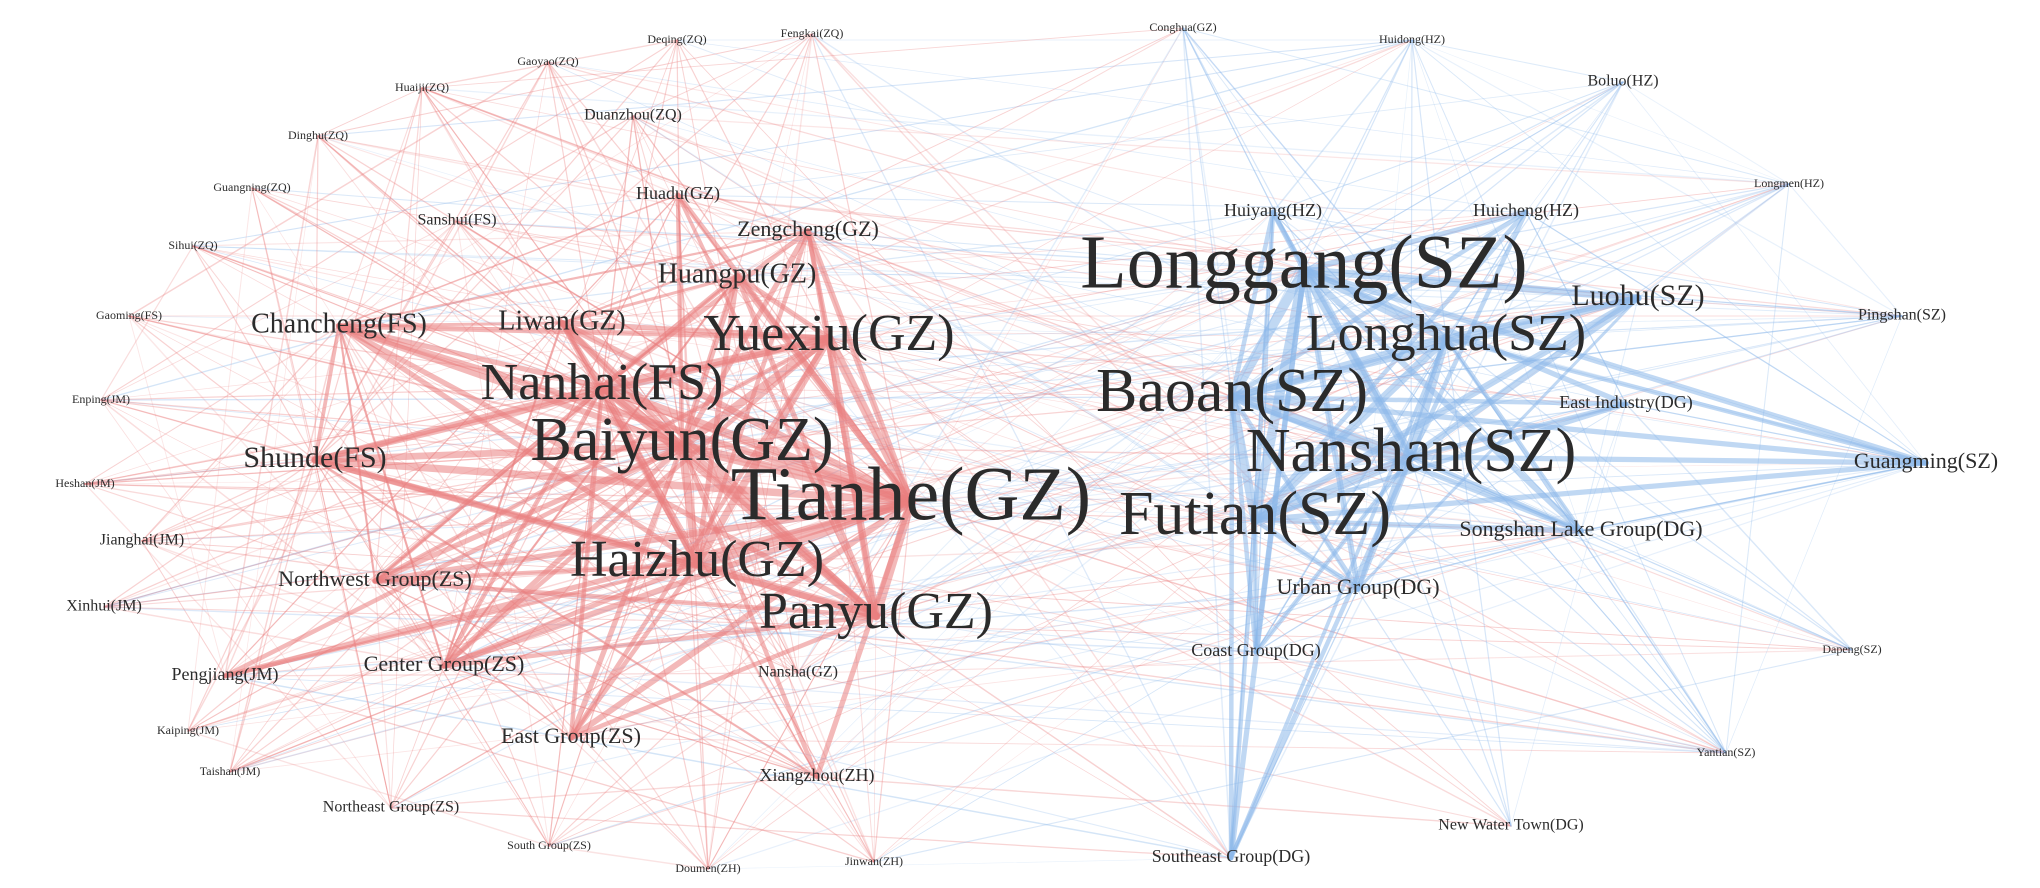 The height and width of the screenshot is (888, 2040). I want to click on node-label: Nanshan(SZ), so click(1411, 451).